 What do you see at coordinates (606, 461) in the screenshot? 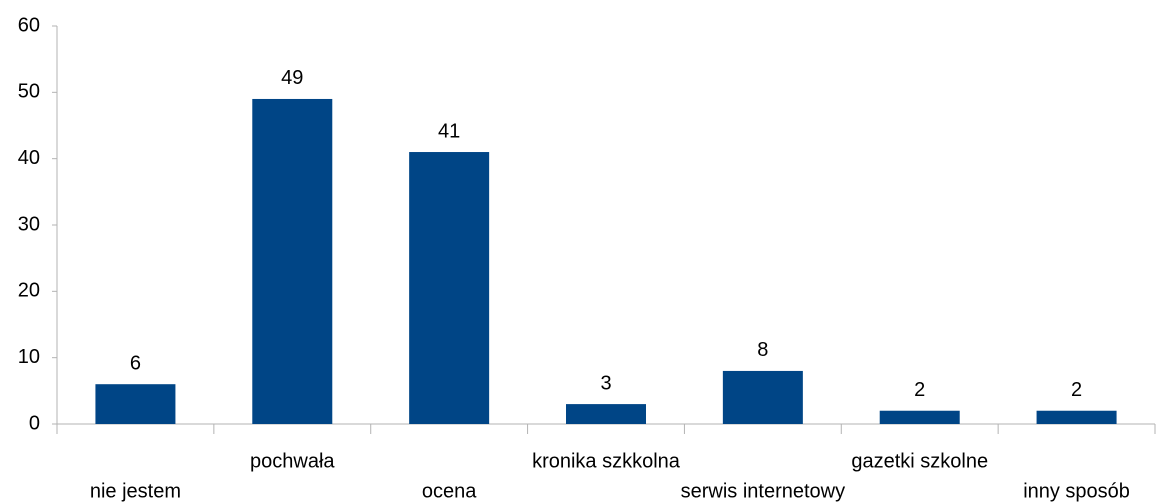
I see `x-tick-label: kronika szkkolna` at bounding box center [606, 461].